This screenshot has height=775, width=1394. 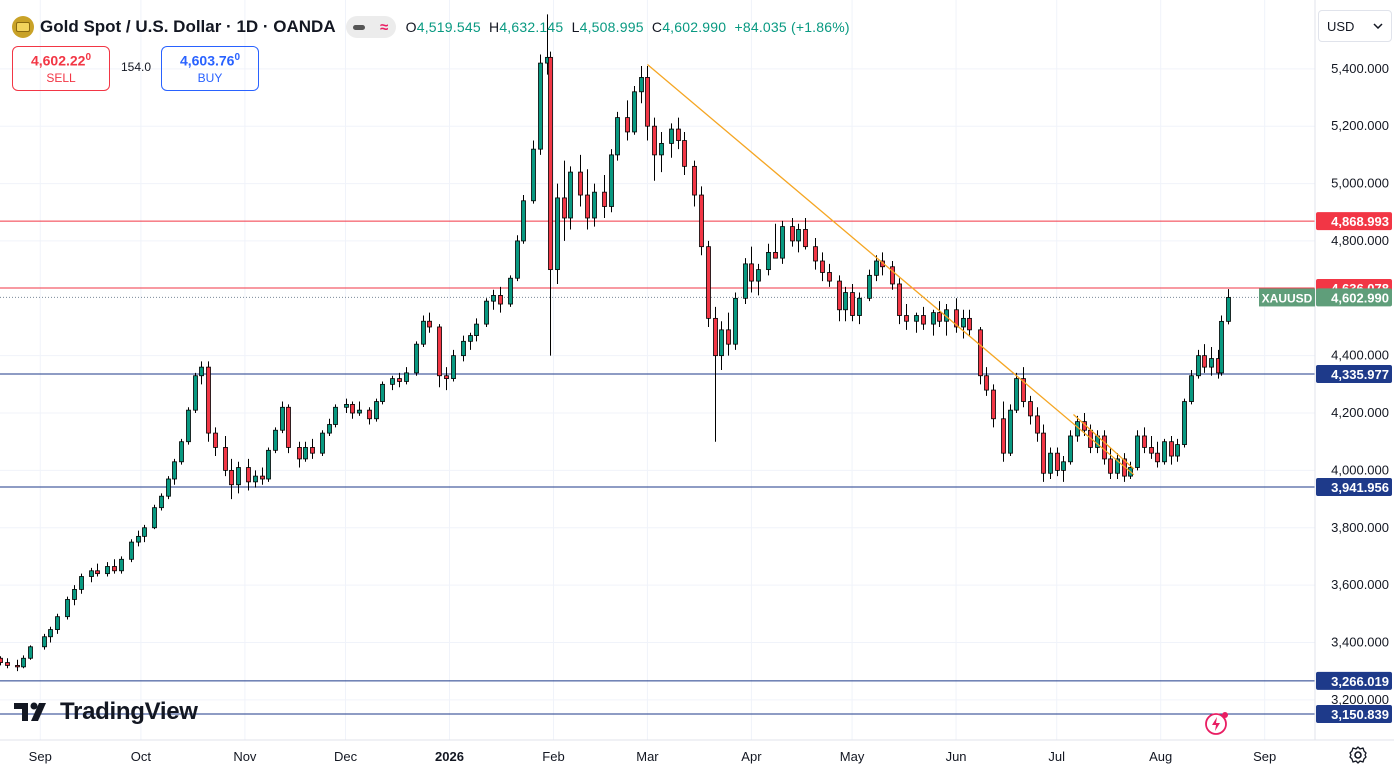 What do you see at coordinates (1378, 26) in the screenshot?
I see `chevron-down-icon` at bounding box center [1378, 26].